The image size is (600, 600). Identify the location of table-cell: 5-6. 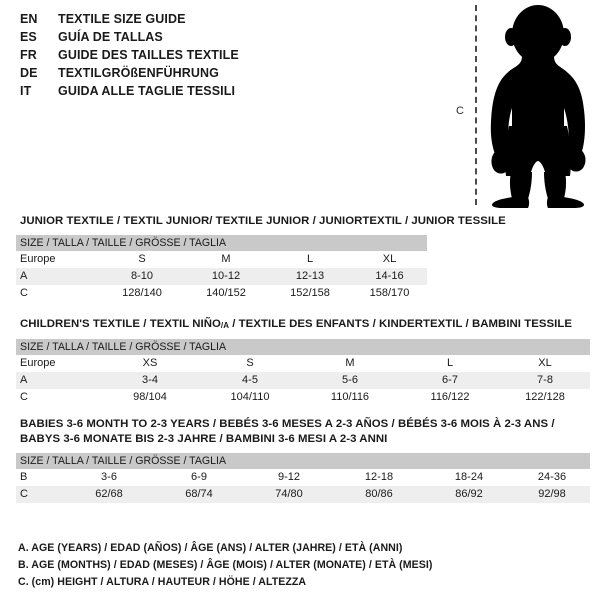
(350, 380).